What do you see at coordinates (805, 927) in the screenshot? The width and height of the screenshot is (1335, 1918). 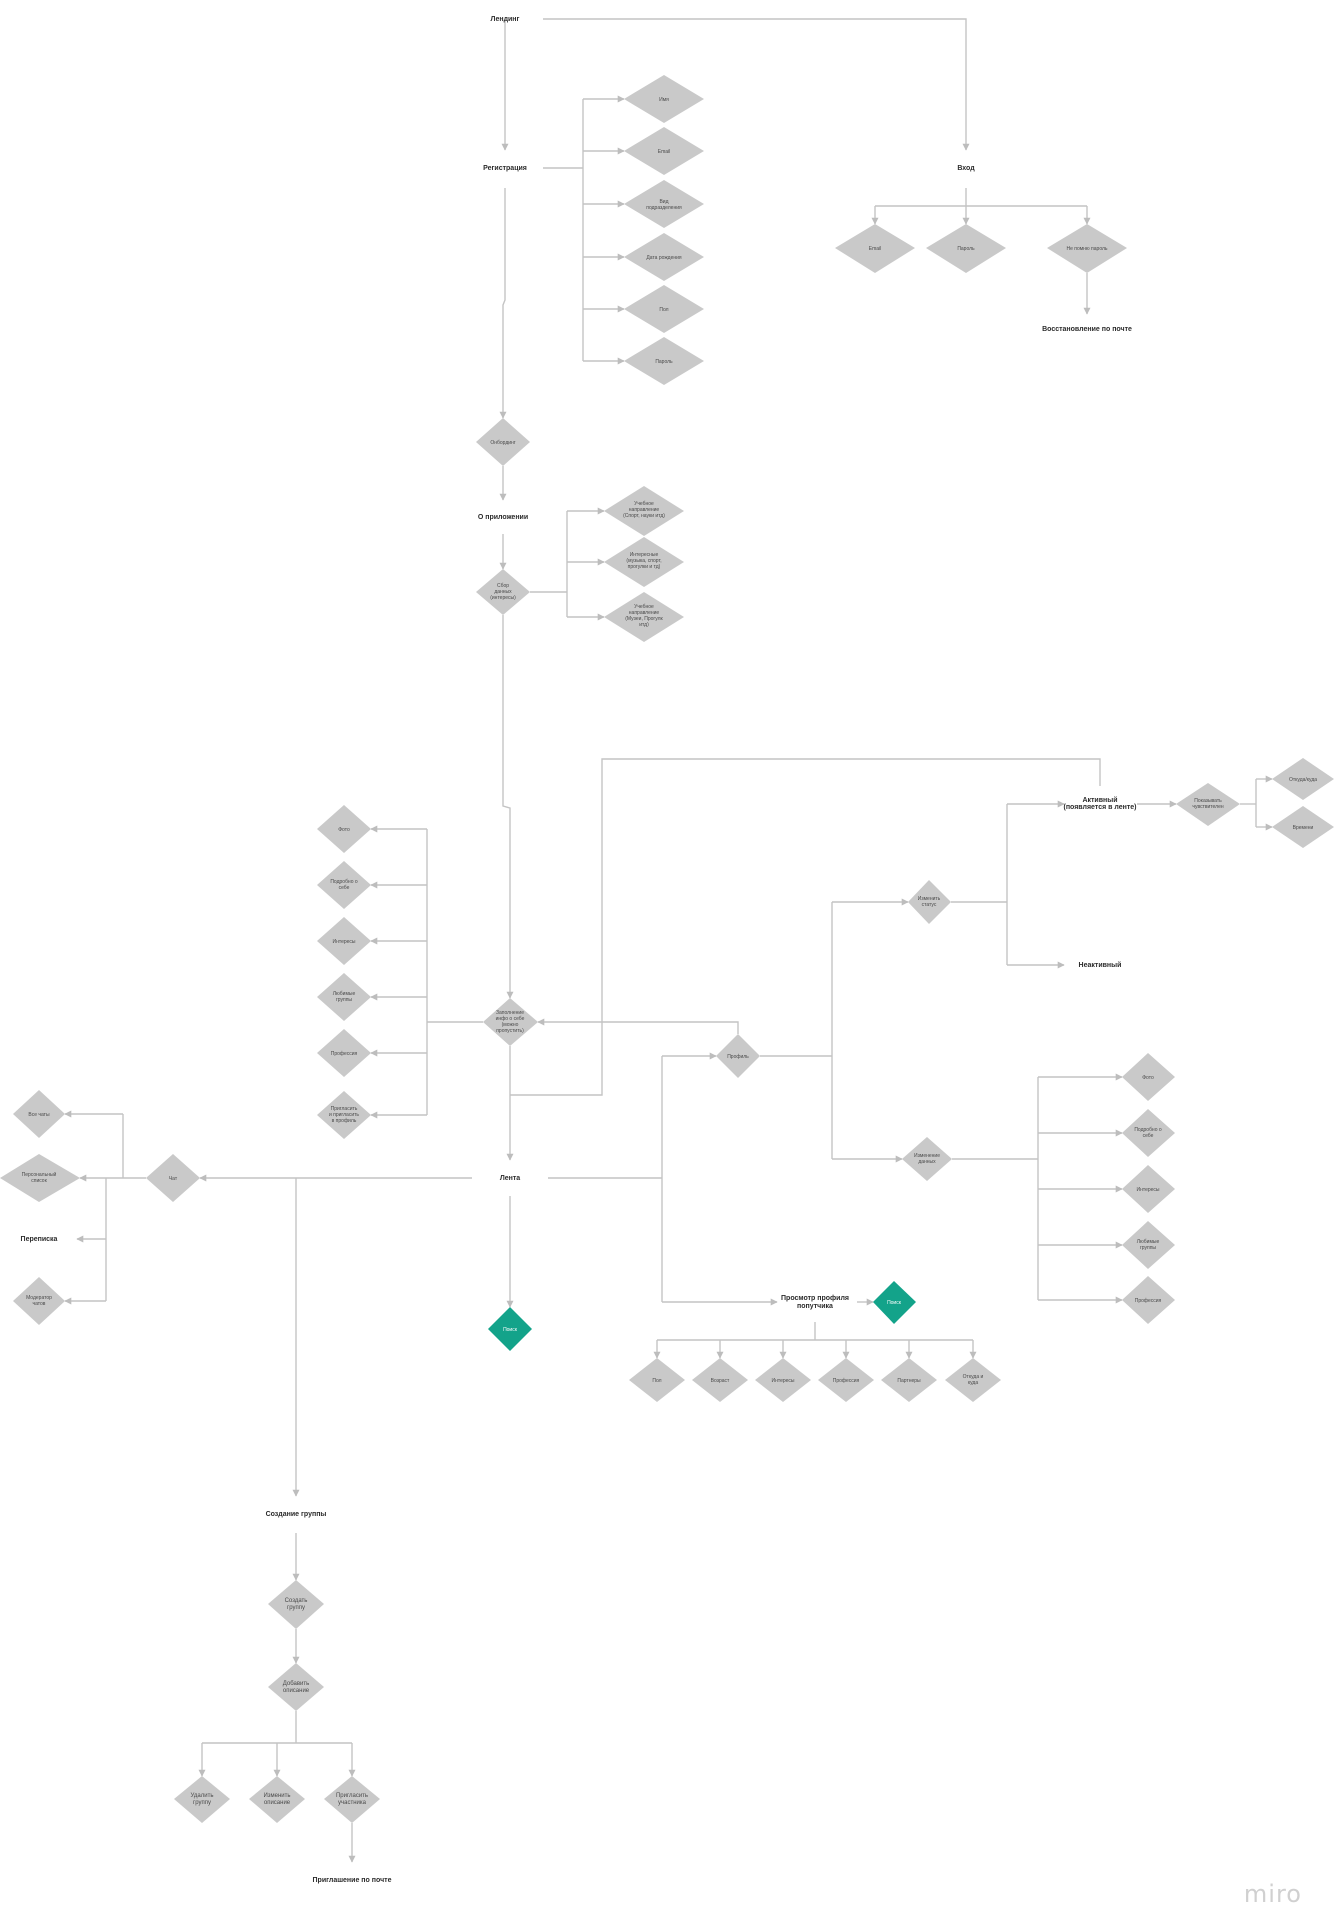 I see `connector` at bounding box center [805, 927].